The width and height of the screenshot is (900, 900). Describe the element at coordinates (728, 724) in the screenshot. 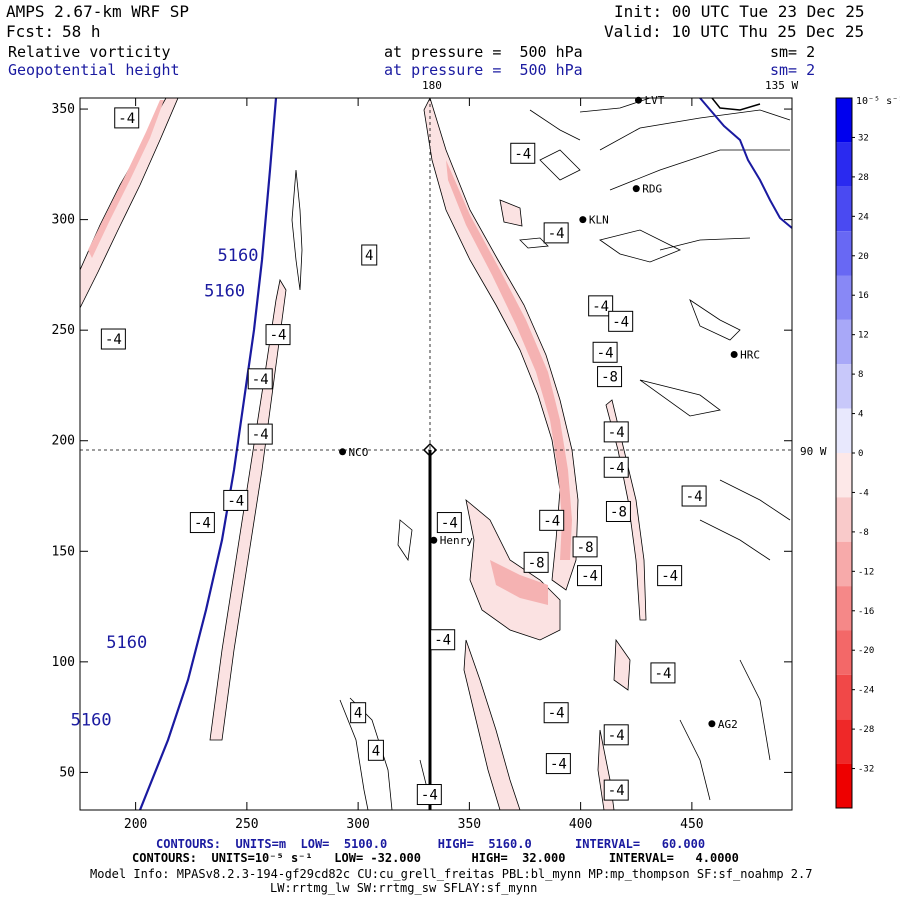

I see `svg-text: AG2` at that location.